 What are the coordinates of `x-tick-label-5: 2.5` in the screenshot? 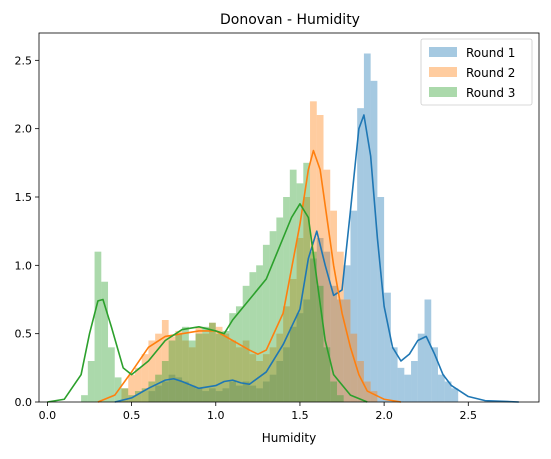 It's located at (469, 415).